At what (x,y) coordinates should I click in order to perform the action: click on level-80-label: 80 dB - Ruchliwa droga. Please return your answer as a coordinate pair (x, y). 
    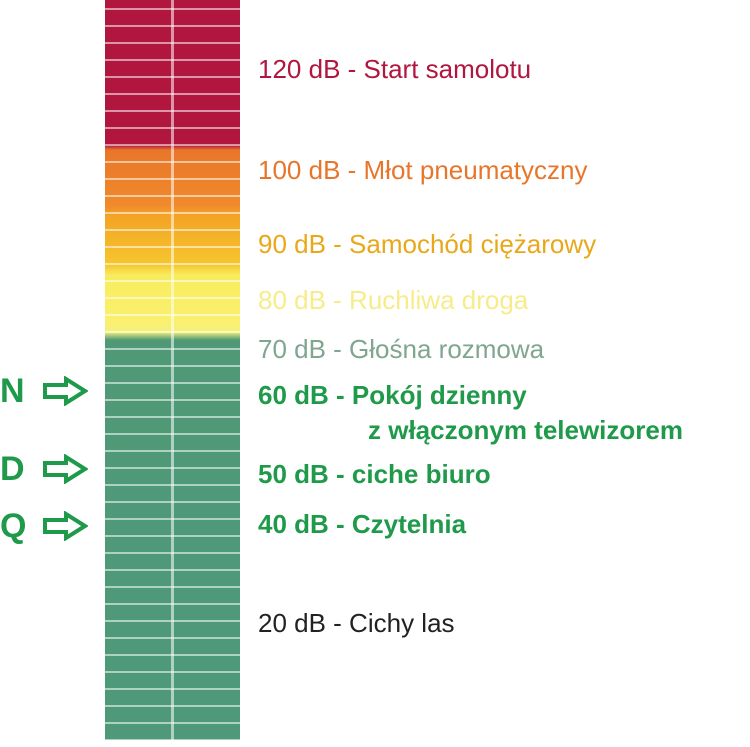
    Looking at the image, I should click on (393, 300).